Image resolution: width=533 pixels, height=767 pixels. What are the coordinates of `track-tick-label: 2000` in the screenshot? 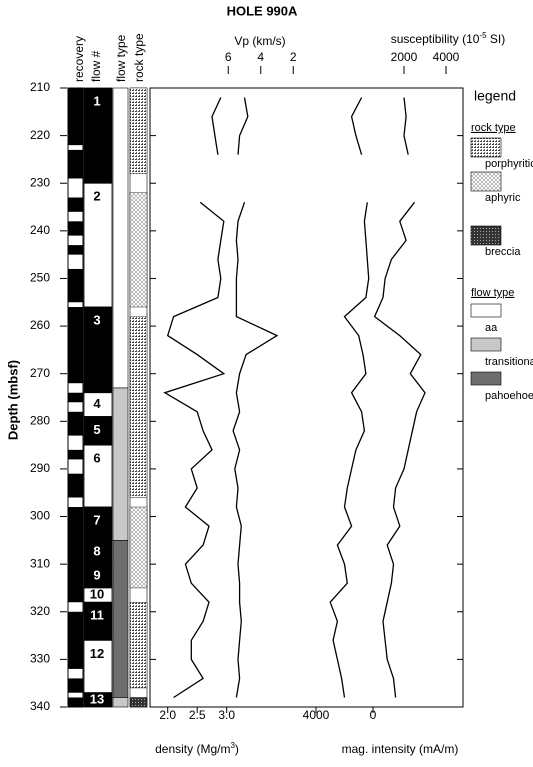 It's located at (404, 57).